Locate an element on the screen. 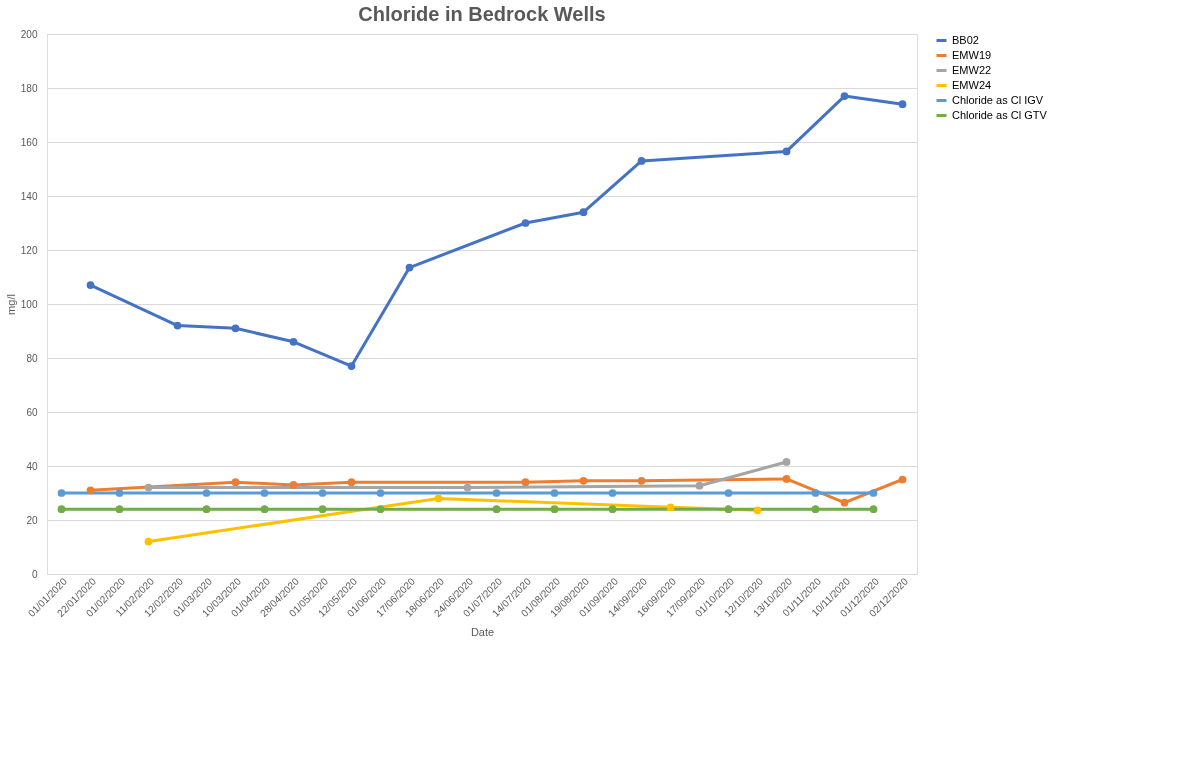 This screenshot has width=1181, height=774. y-tick-label: 20 is located at coordinates (32, 520).